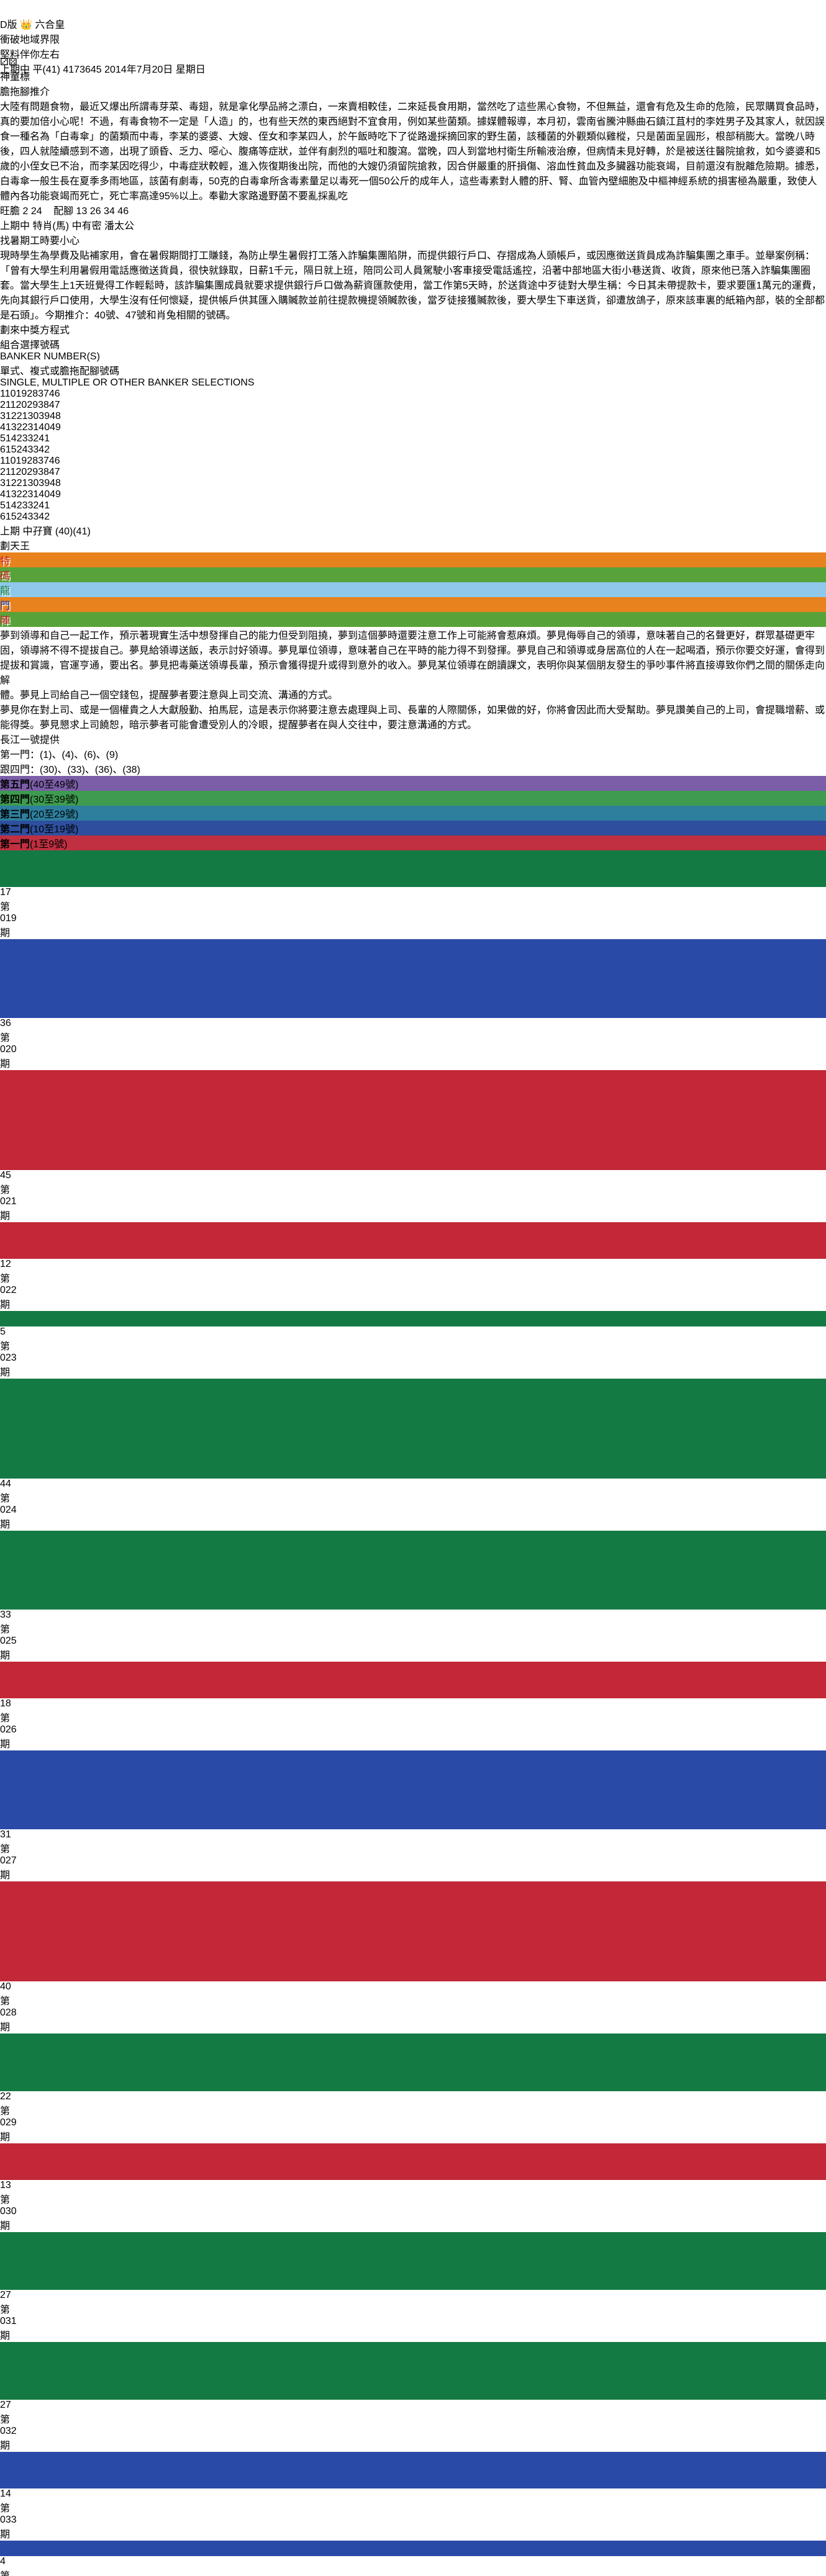  I want to click on lottery-ball: 4, so click(66, 70).